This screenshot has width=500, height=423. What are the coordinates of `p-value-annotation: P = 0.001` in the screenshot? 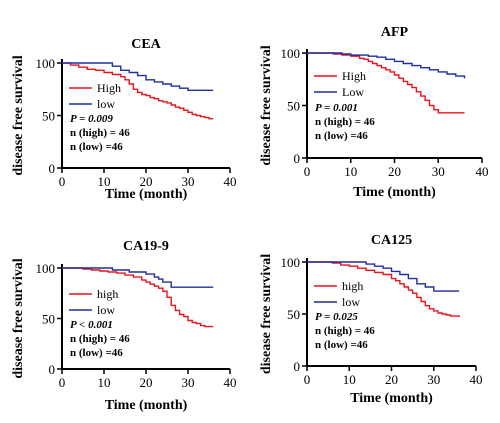 It's located at (336, 108).